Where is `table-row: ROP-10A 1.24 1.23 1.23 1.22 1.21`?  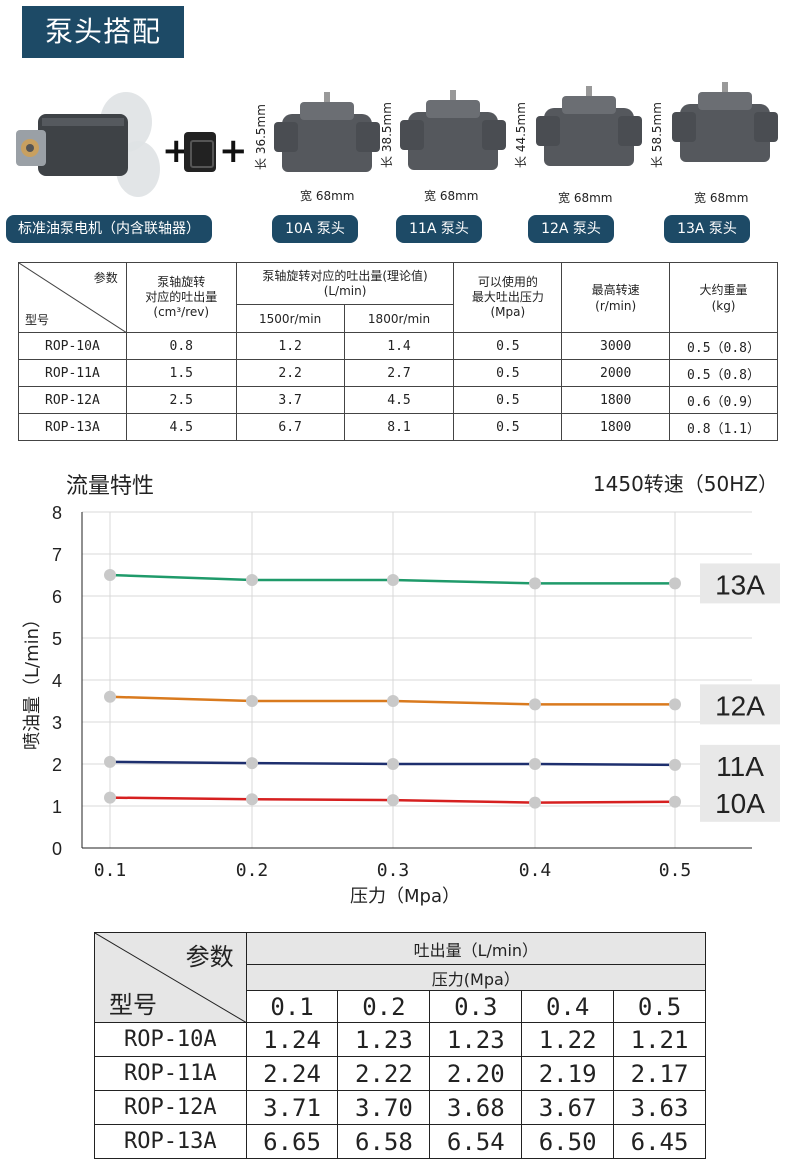 table-row: ROP-10A 1.24 1.23 1.23 1.22 1.21 is located at coordinates (400, 1039).